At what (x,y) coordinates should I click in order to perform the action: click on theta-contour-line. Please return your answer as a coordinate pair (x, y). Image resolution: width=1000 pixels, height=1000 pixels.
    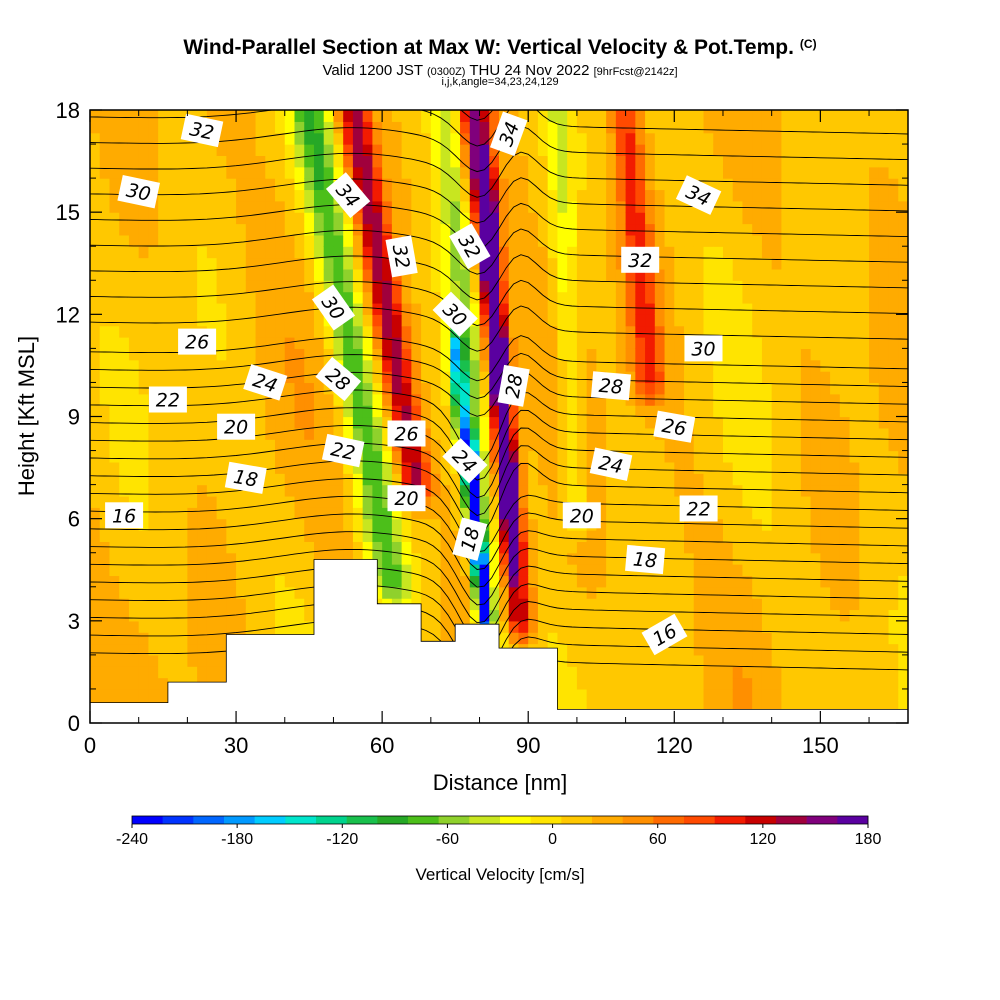
    Looking at the image, I should click on (499, 358).